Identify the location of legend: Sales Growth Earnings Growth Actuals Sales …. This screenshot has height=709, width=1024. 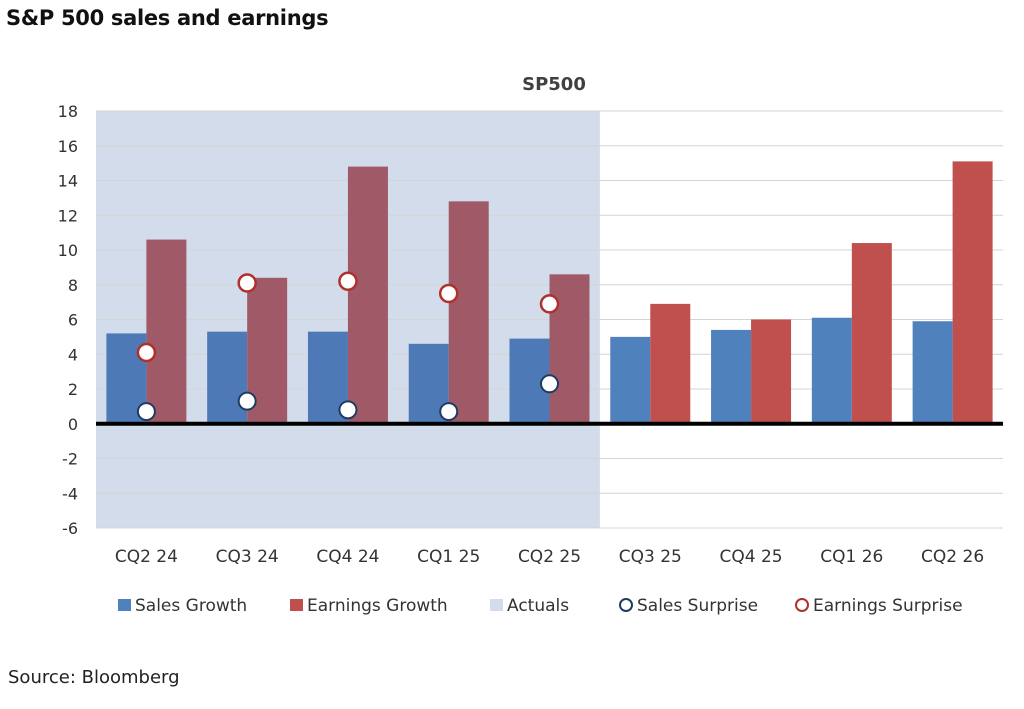
(540, 606).